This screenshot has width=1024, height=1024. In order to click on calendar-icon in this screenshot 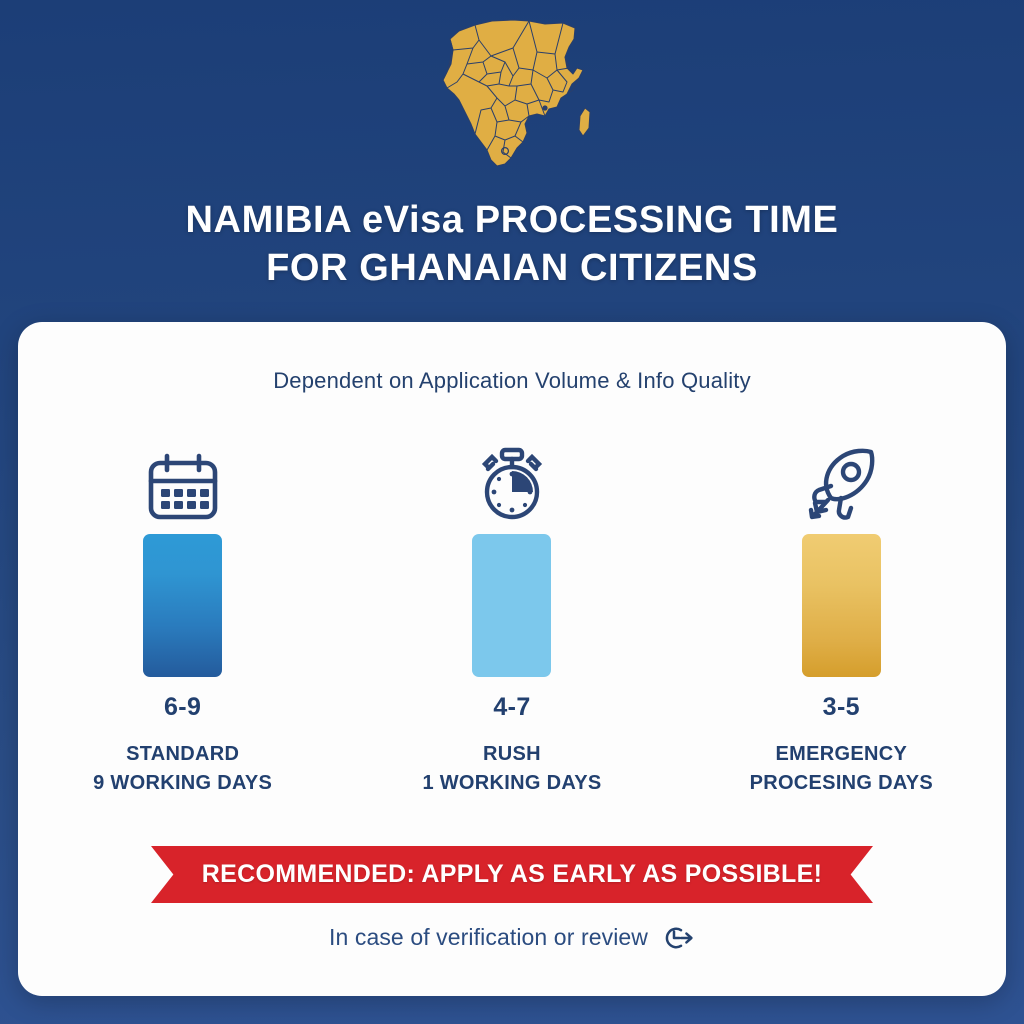, I will do `click(183, 476)`.